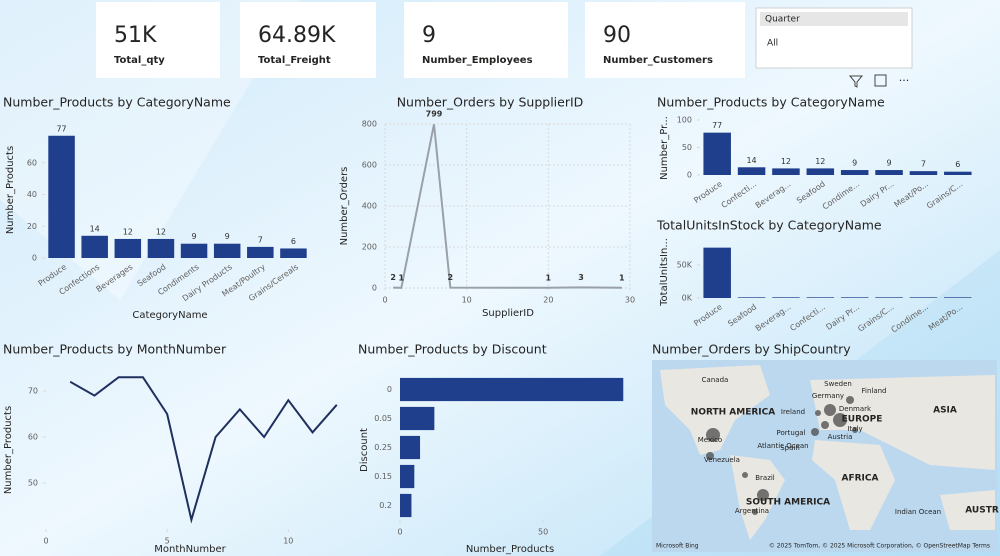 This screenshot has height=556, width=1000. Describe the element at coordinates (658, 60) in the screenshot. I see `kpi-label: Number_Customers` at that location.